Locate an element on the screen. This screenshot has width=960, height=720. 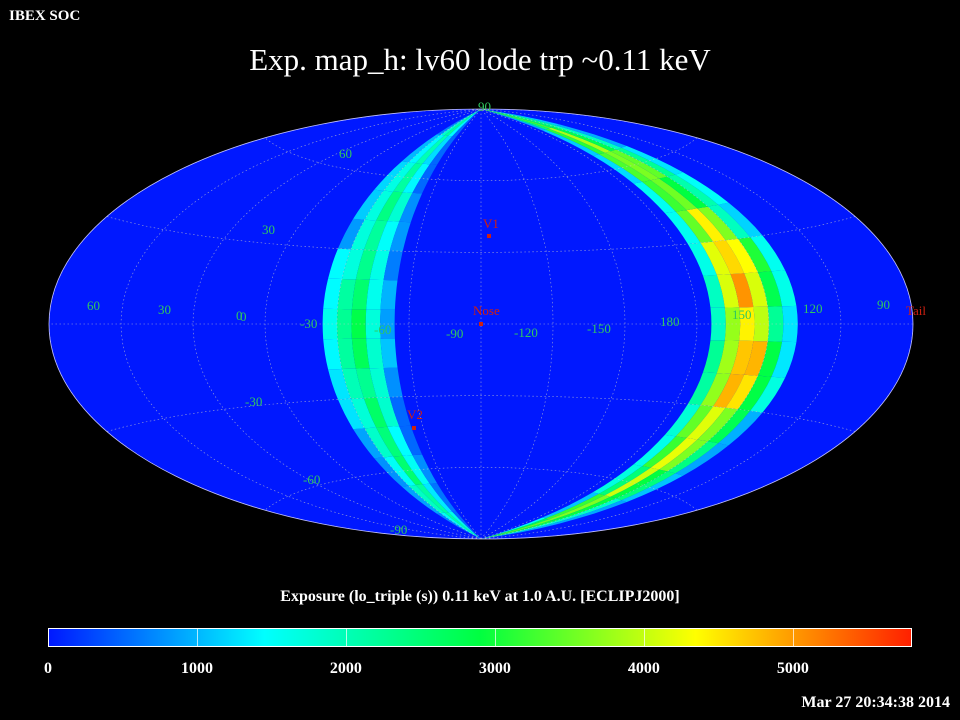
longitude-label: 60 is located at coordinates (93, 305).